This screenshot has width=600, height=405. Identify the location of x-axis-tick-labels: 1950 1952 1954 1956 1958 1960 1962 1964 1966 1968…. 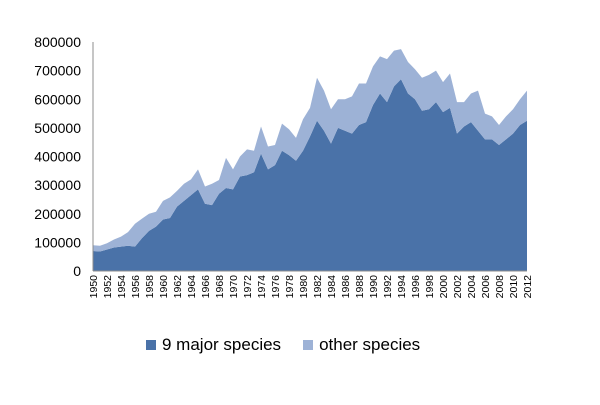
(311, 287).